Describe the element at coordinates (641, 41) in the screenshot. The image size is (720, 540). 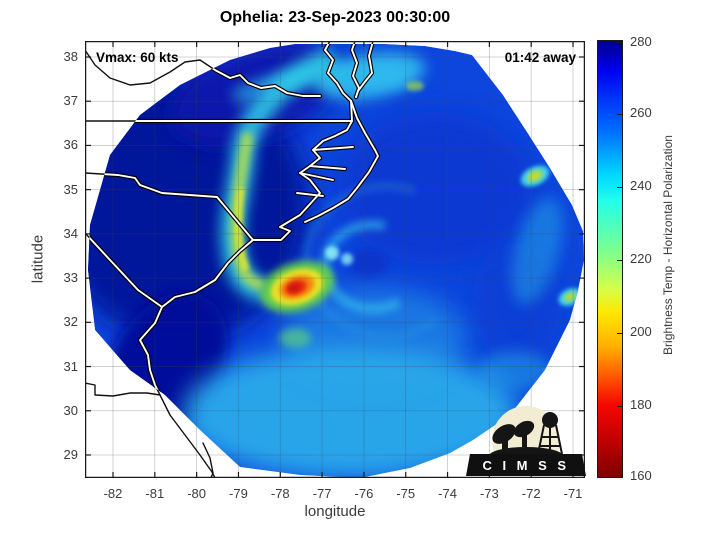
I see `colorbar-tick-label: 280` at that location.